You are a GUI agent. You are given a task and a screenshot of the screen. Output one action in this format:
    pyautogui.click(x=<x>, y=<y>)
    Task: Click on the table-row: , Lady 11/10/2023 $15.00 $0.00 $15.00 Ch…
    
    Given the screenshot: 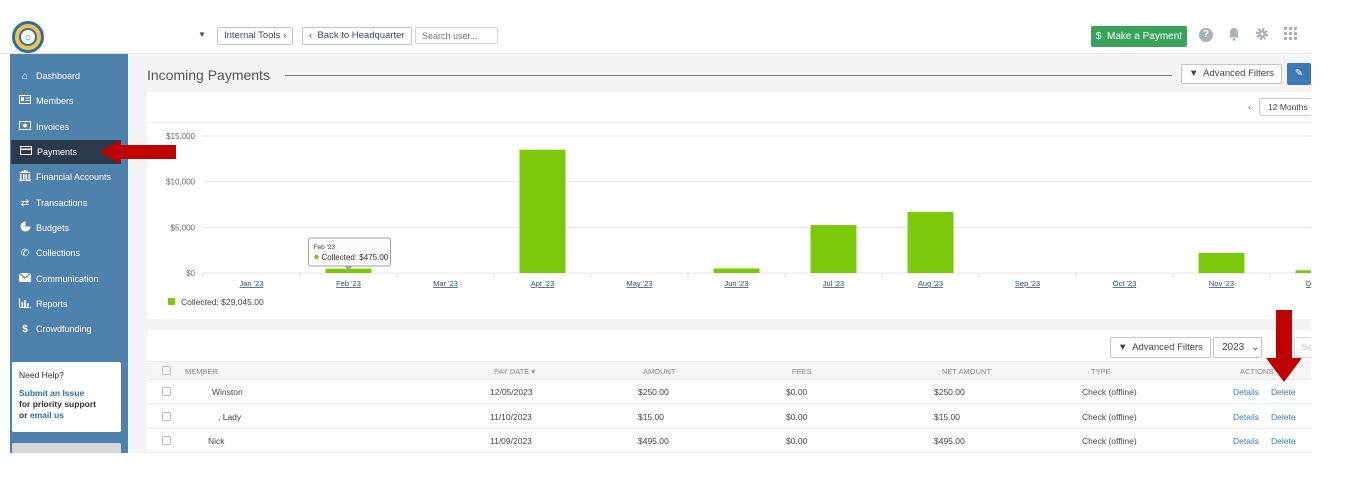 What is the action you would take?
    pyautogui.click(x=729, y=417)
    